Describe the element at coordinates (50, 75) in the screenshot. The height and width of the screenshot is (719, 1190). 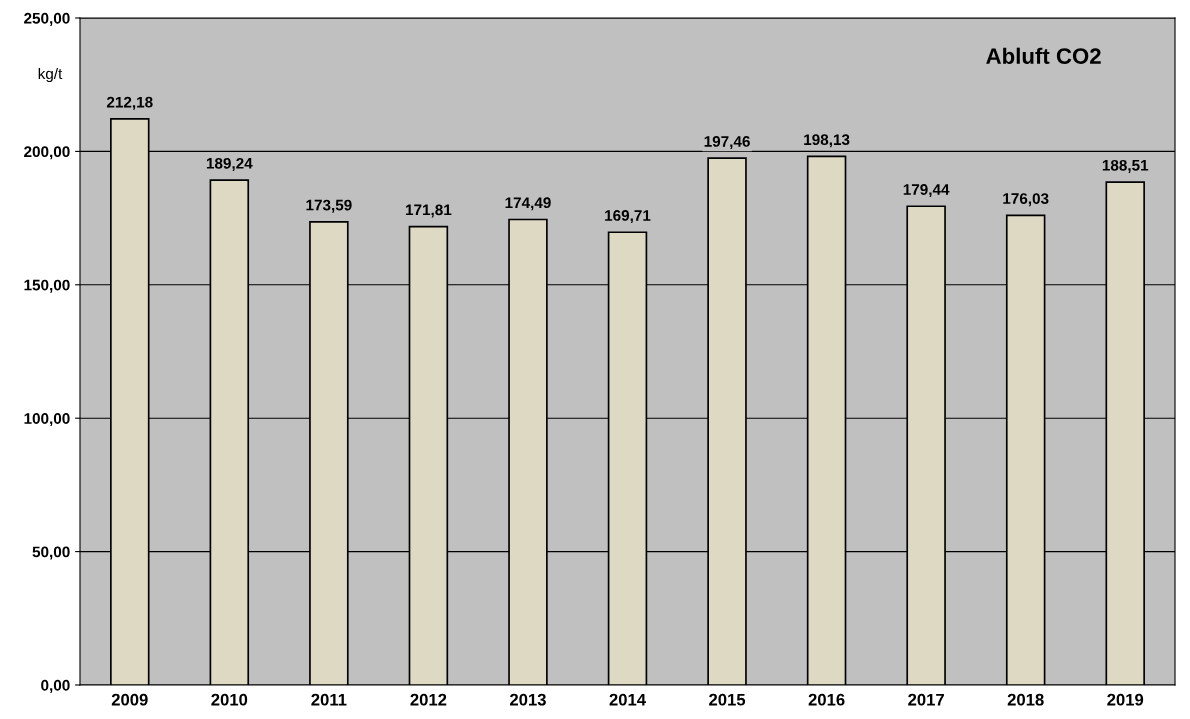
I see `y-axis-title: kg/t` at that location.